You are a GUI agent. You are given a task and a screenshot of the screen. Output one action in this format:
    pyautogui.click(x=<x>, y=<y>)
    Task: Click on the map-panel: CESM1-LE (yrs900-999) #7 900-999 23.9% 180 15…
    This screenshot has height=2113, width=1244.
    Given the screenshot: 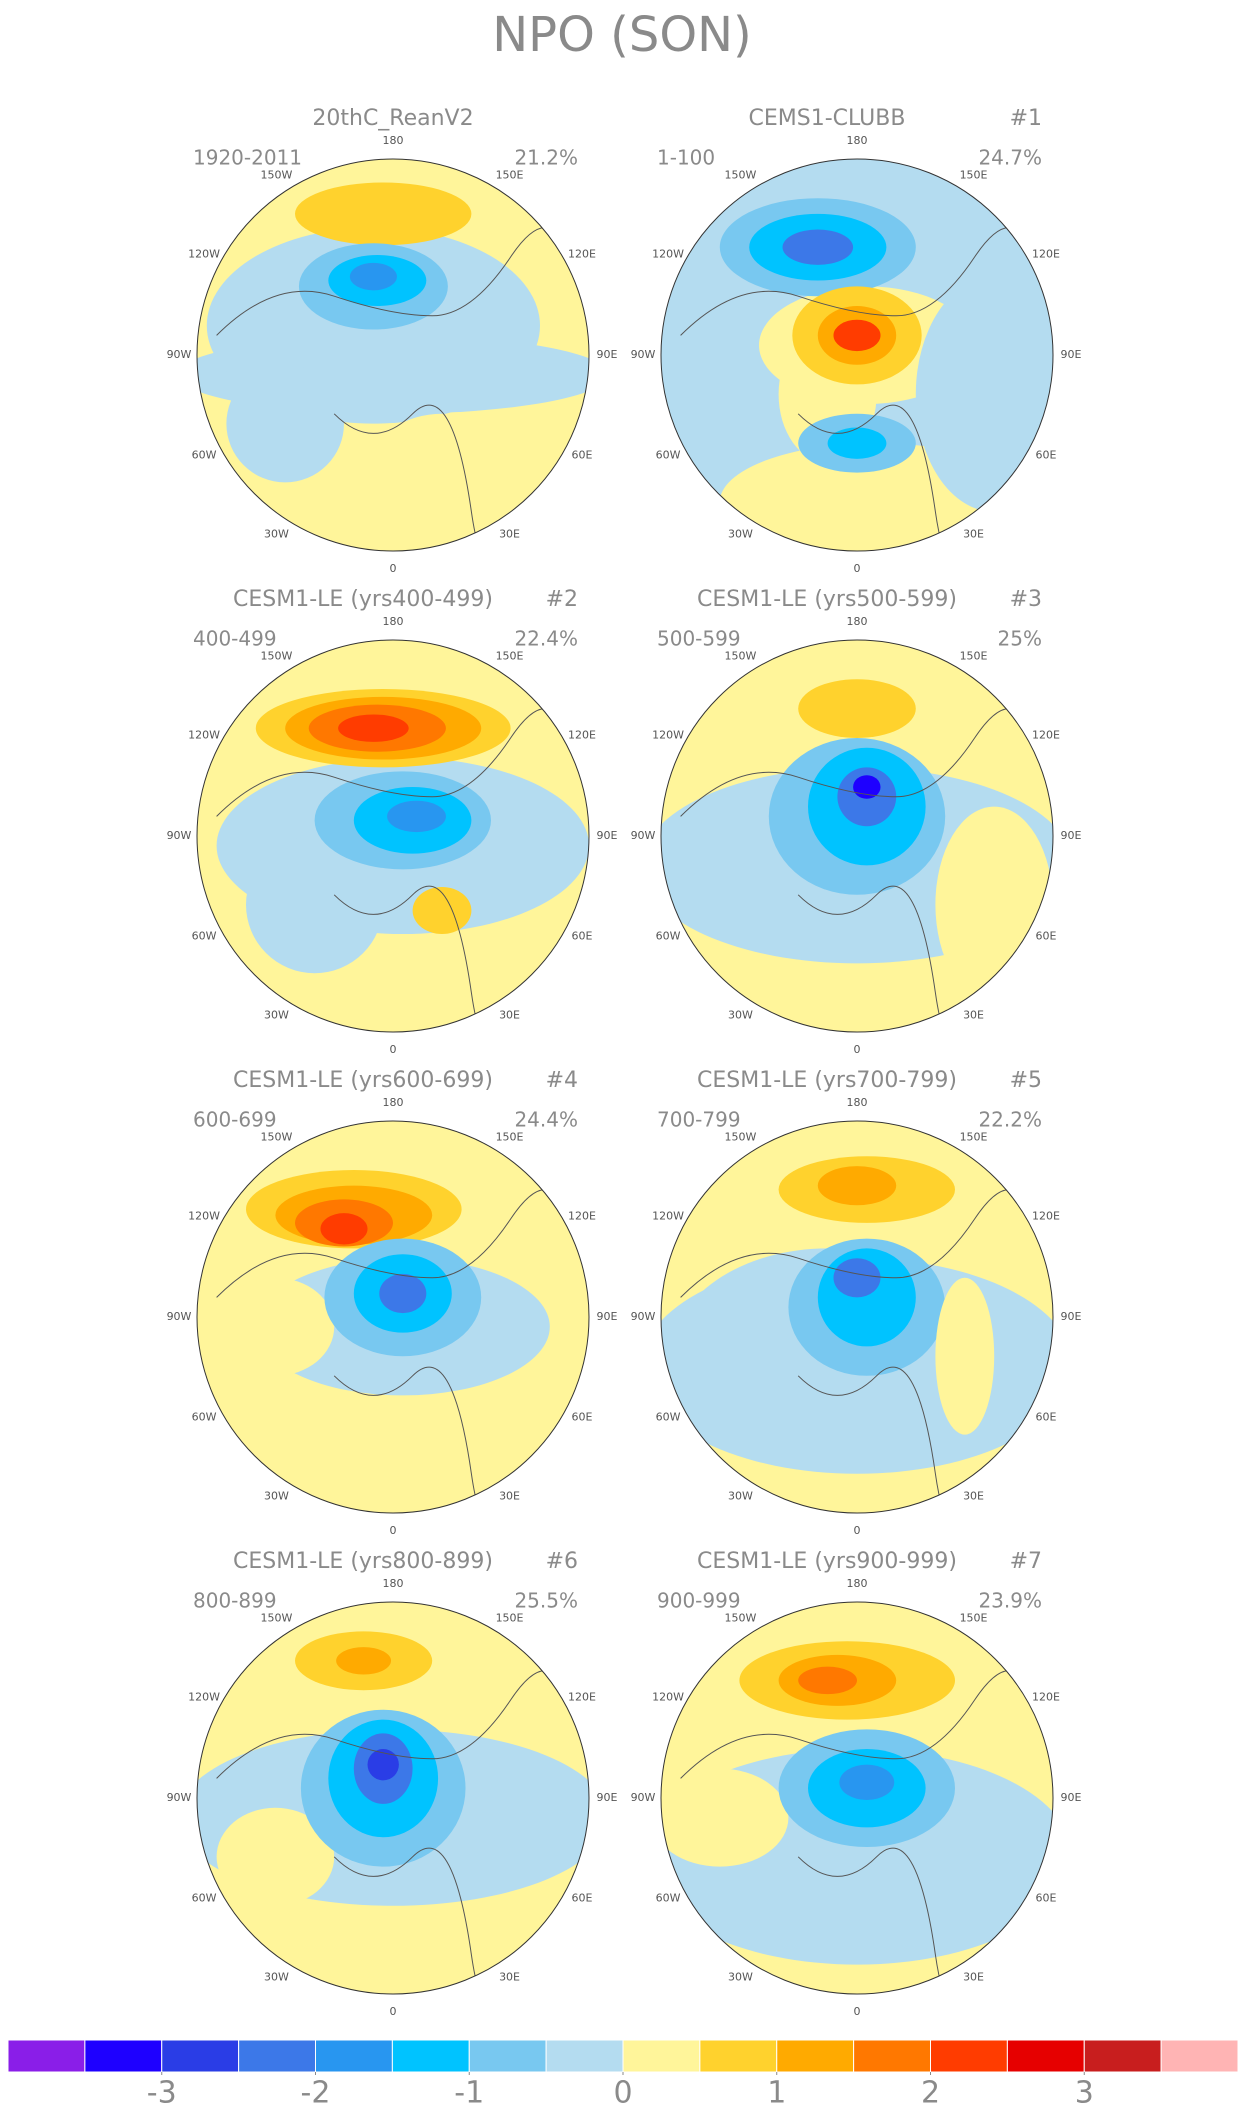 What is the action you would take?
    pyautogui.click(x=856, y=1783)
    